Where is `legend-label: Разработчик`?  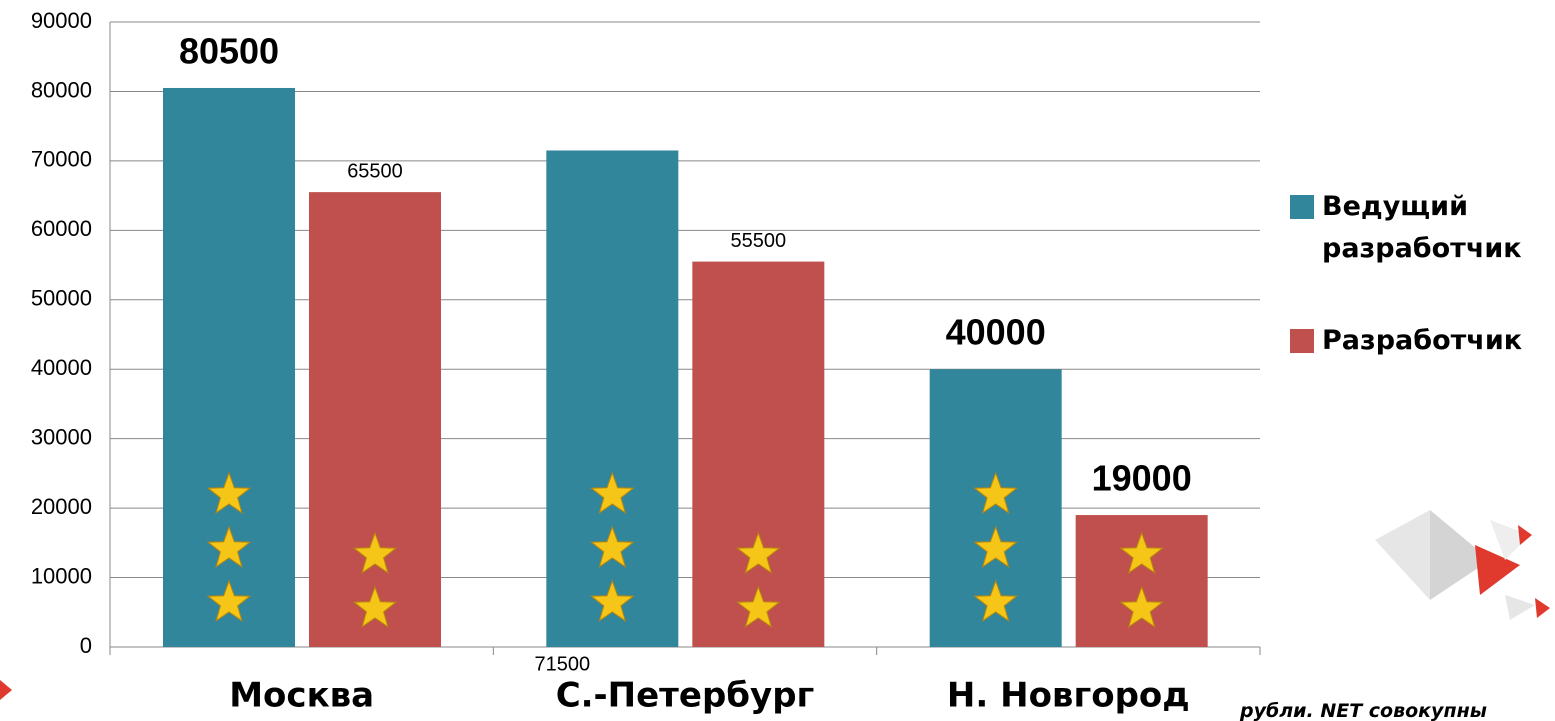 legend-label: Разработчик is located at coordinates (1422, 340).